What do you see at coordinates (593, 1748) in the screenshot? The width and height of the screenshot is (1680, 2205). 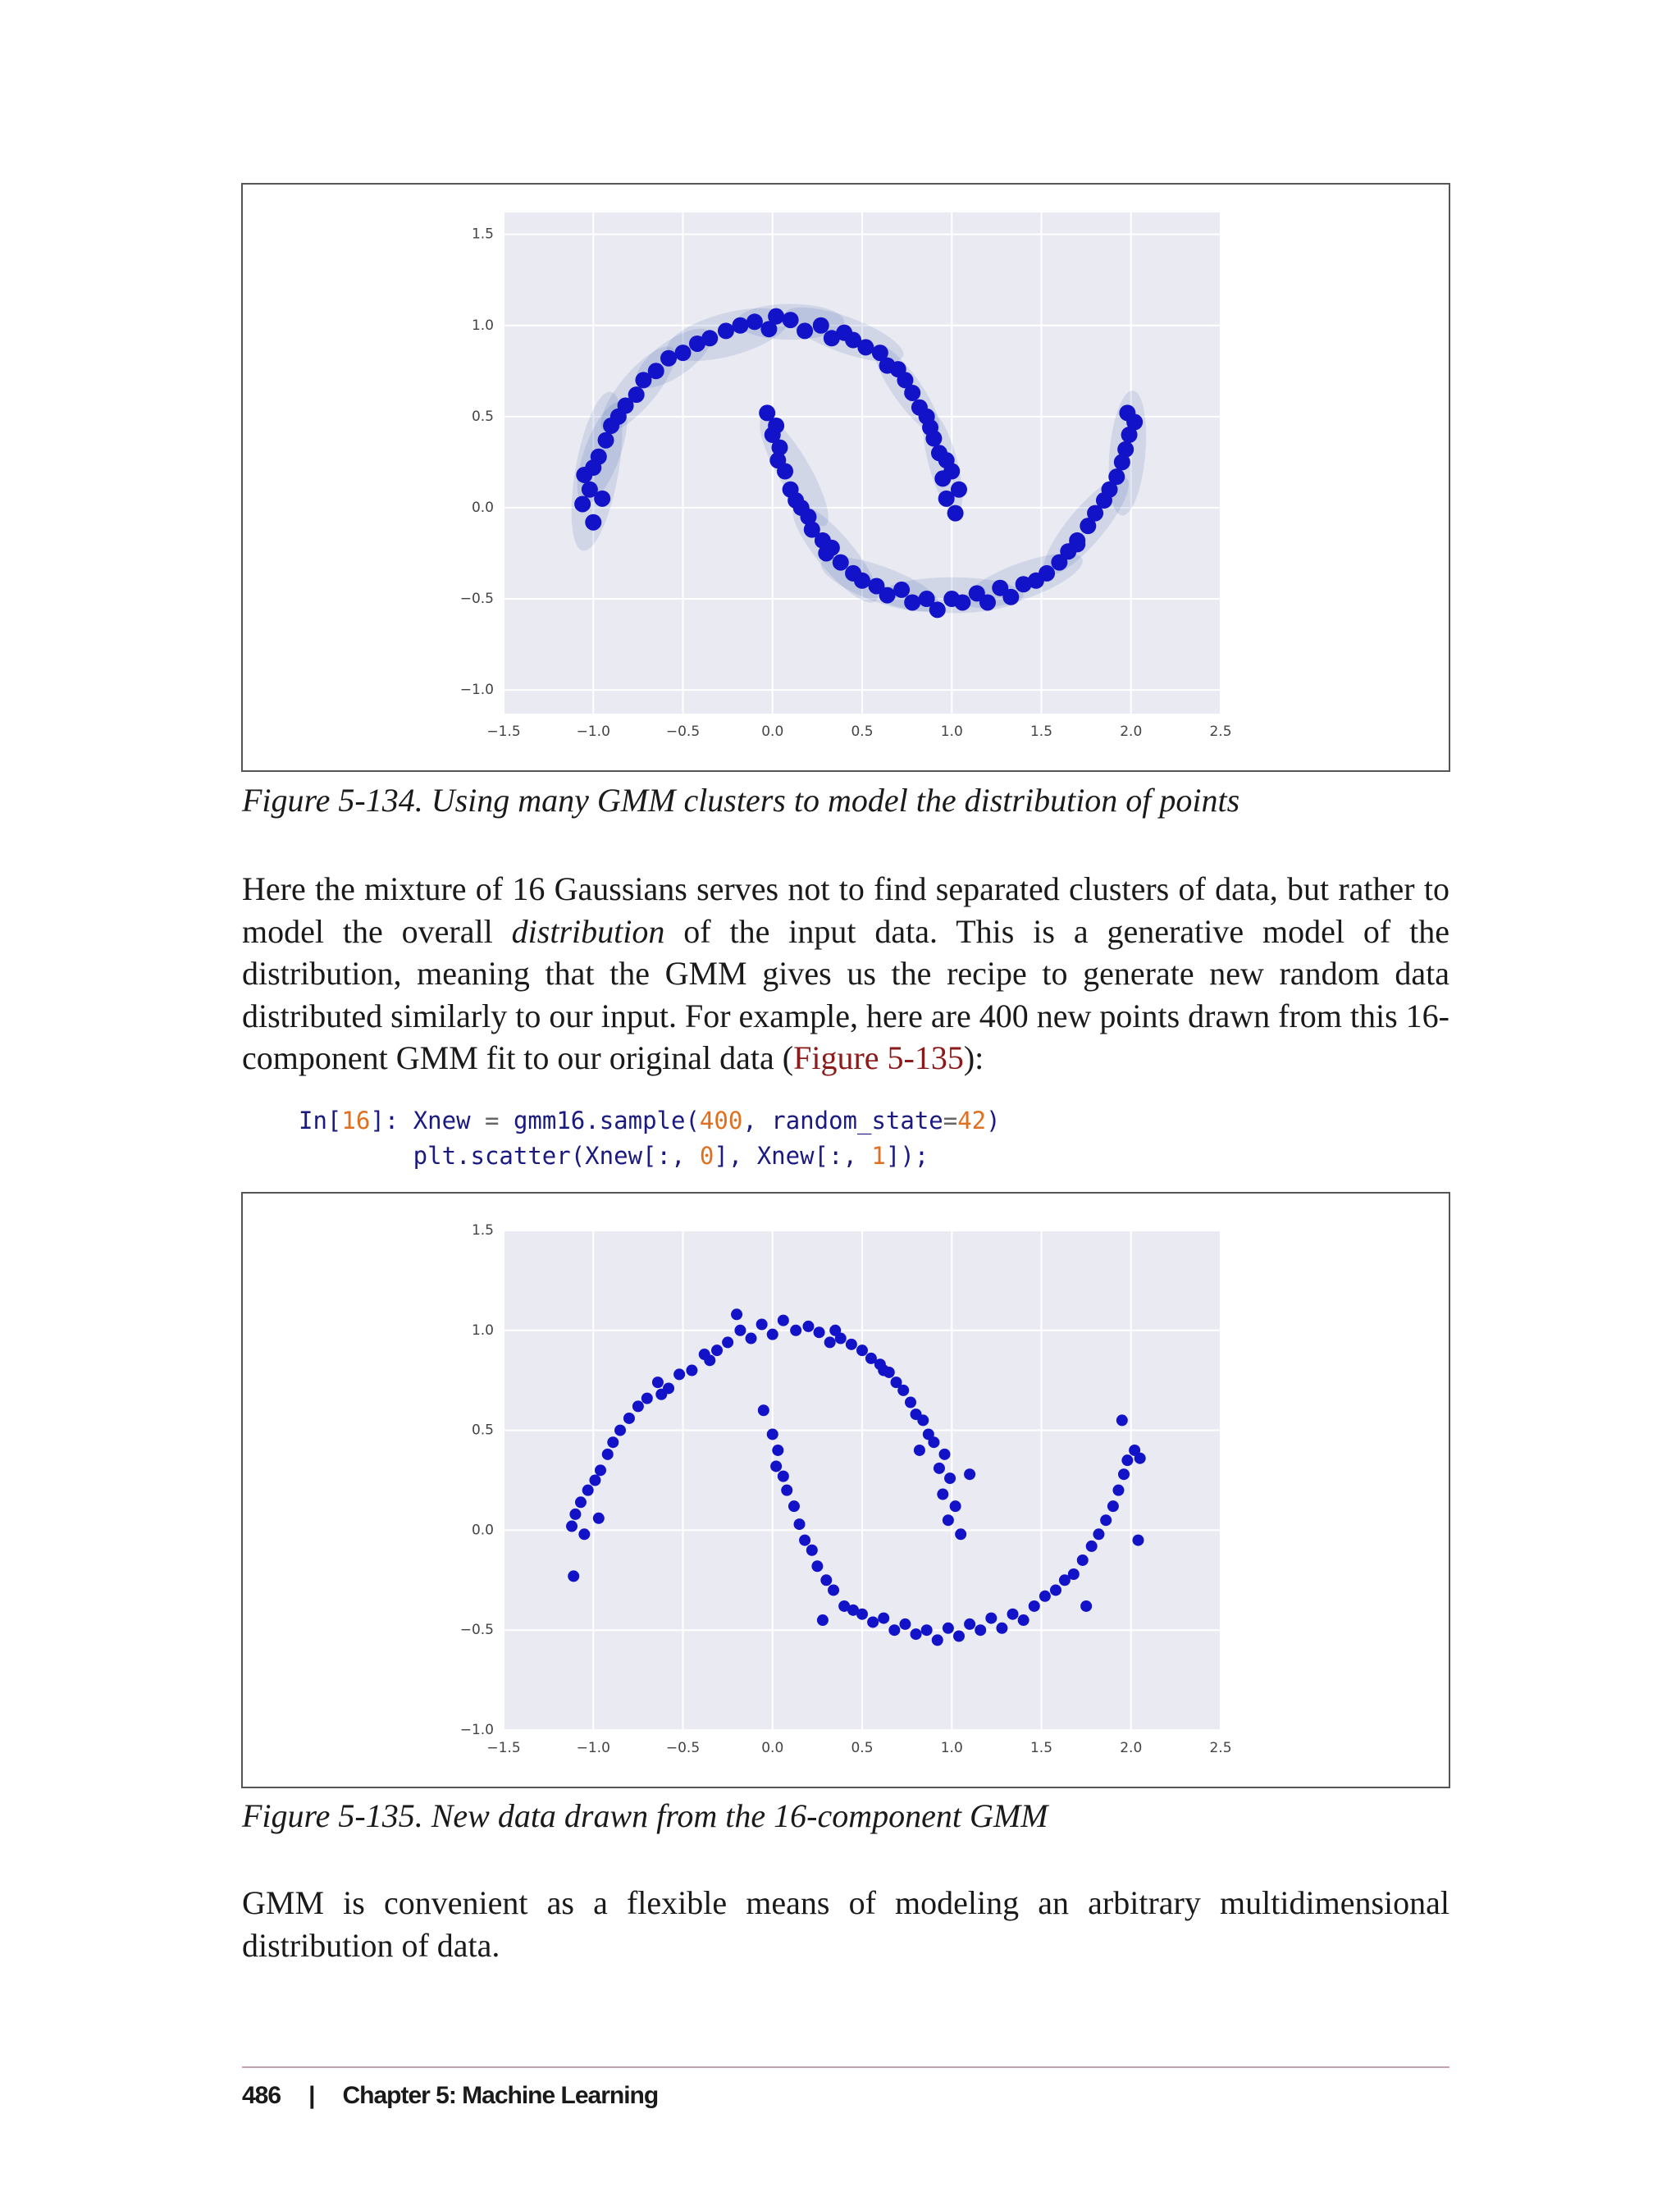 I see `x-tick-label: −1.0` at bounding box center [593, 1748].